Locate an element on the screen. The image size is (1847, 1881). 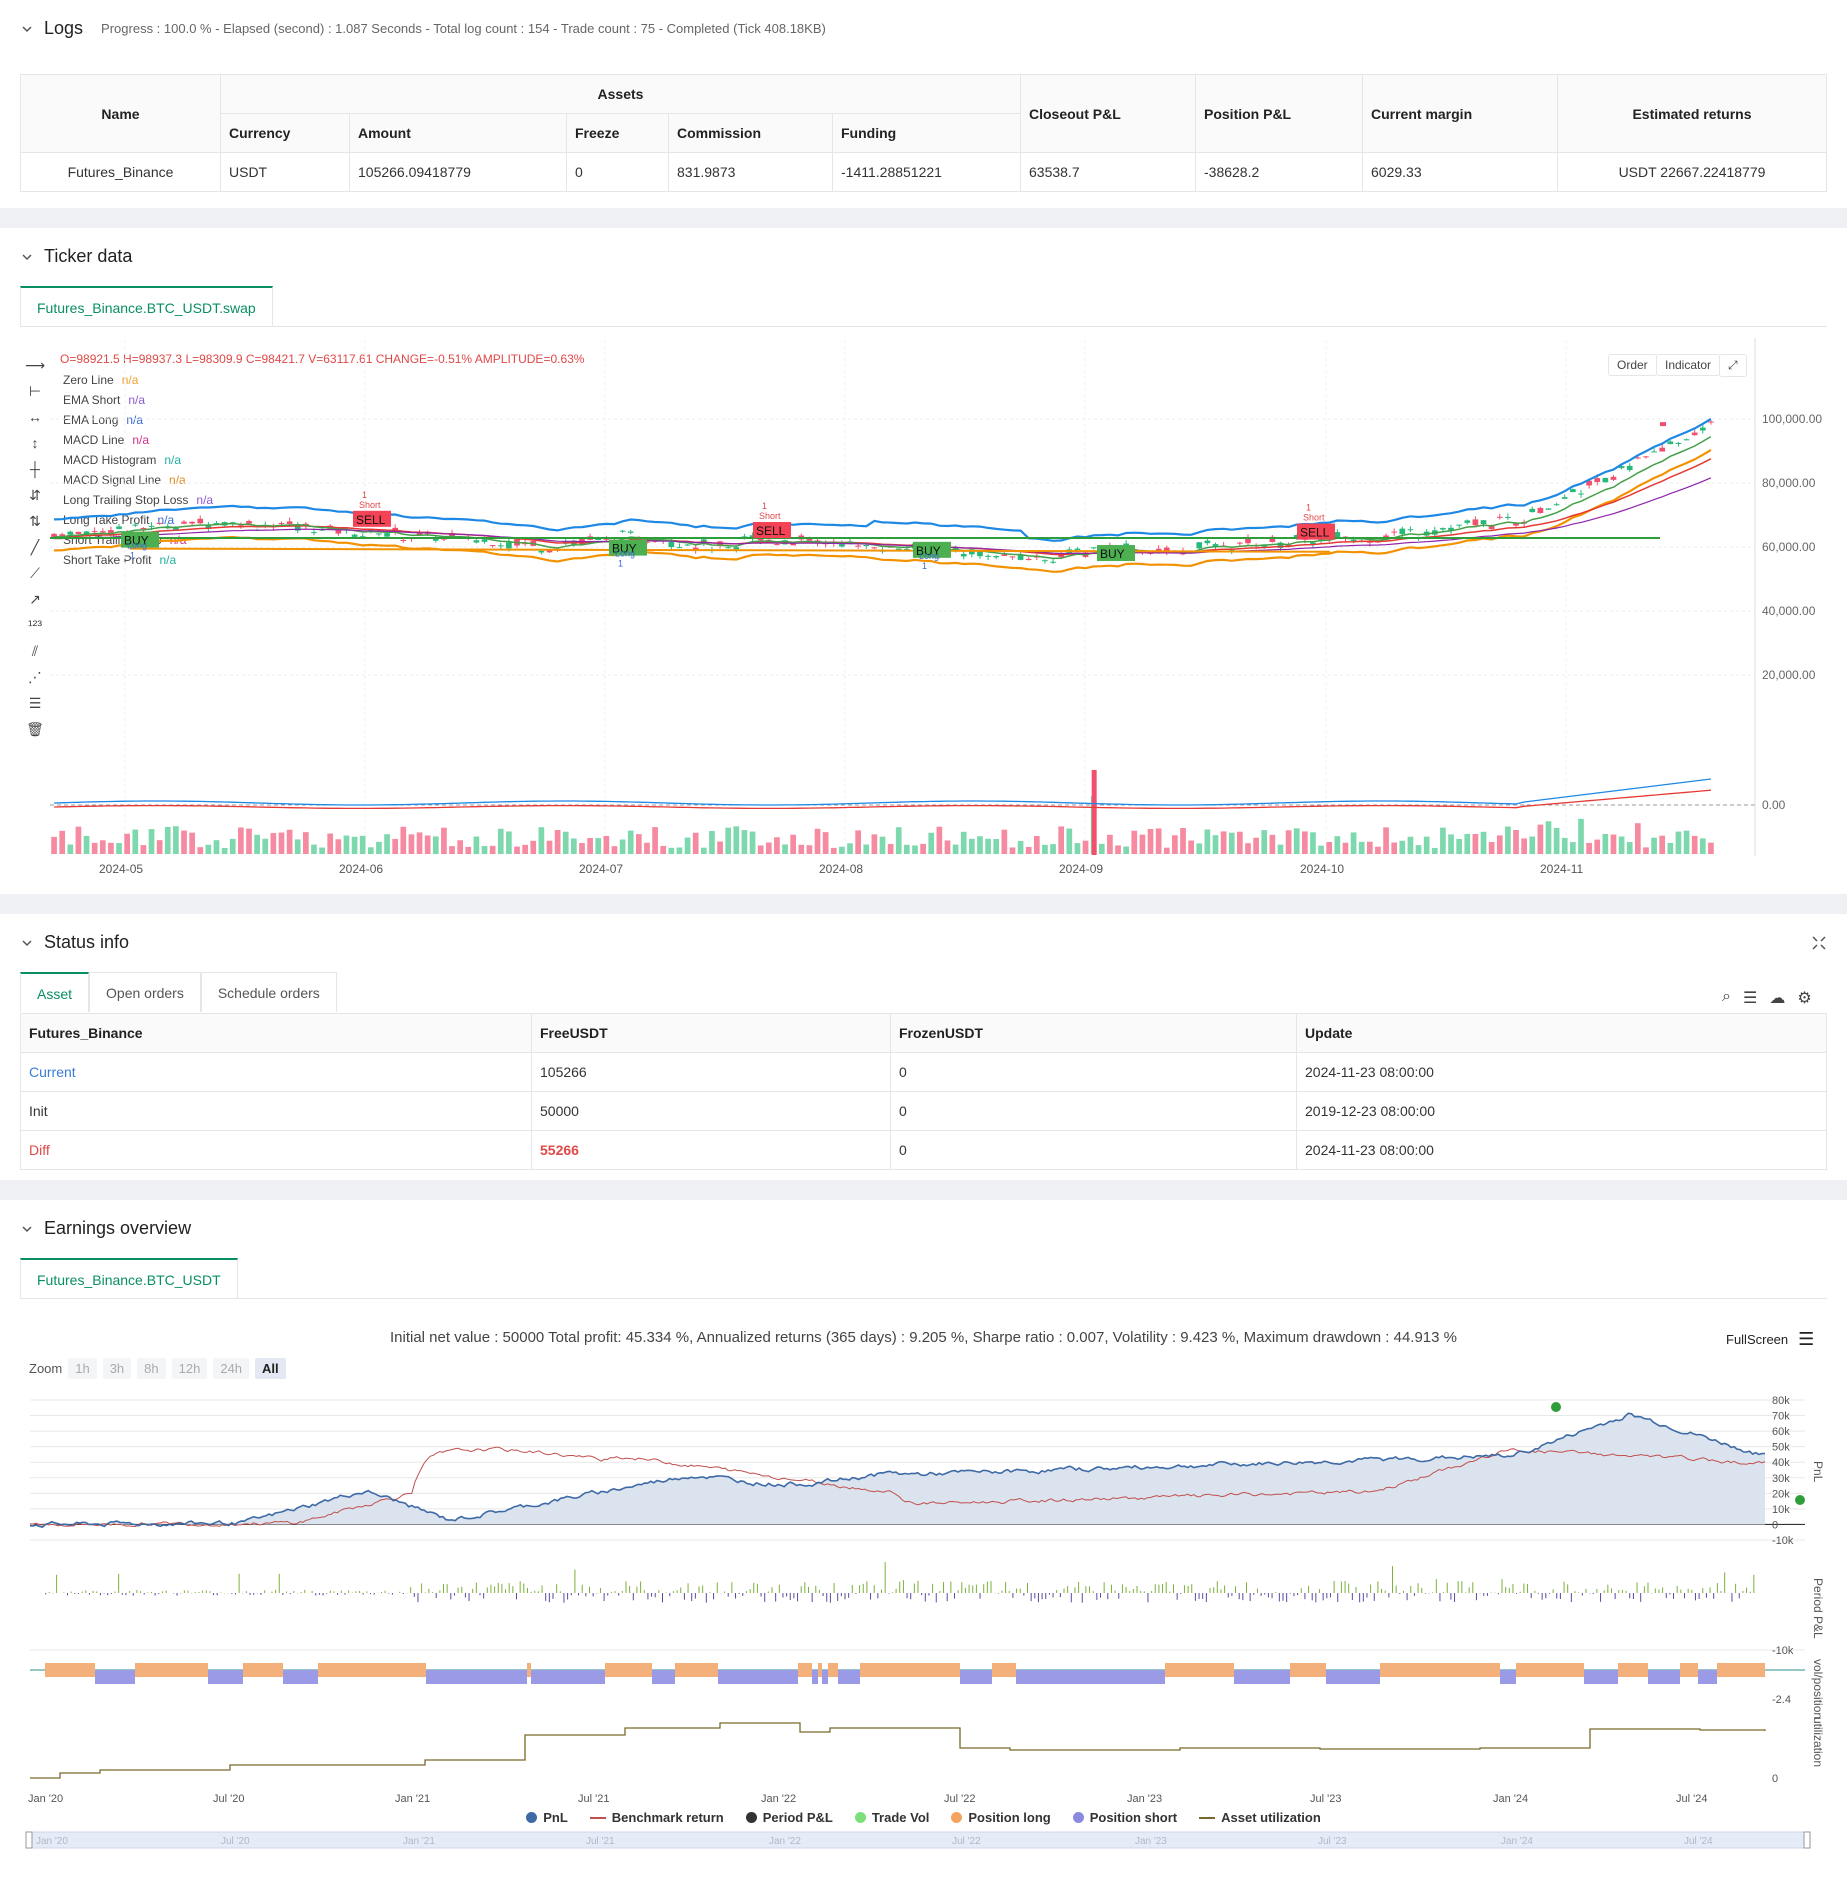
zoom-all: All is located at coordinates (270, 1368).